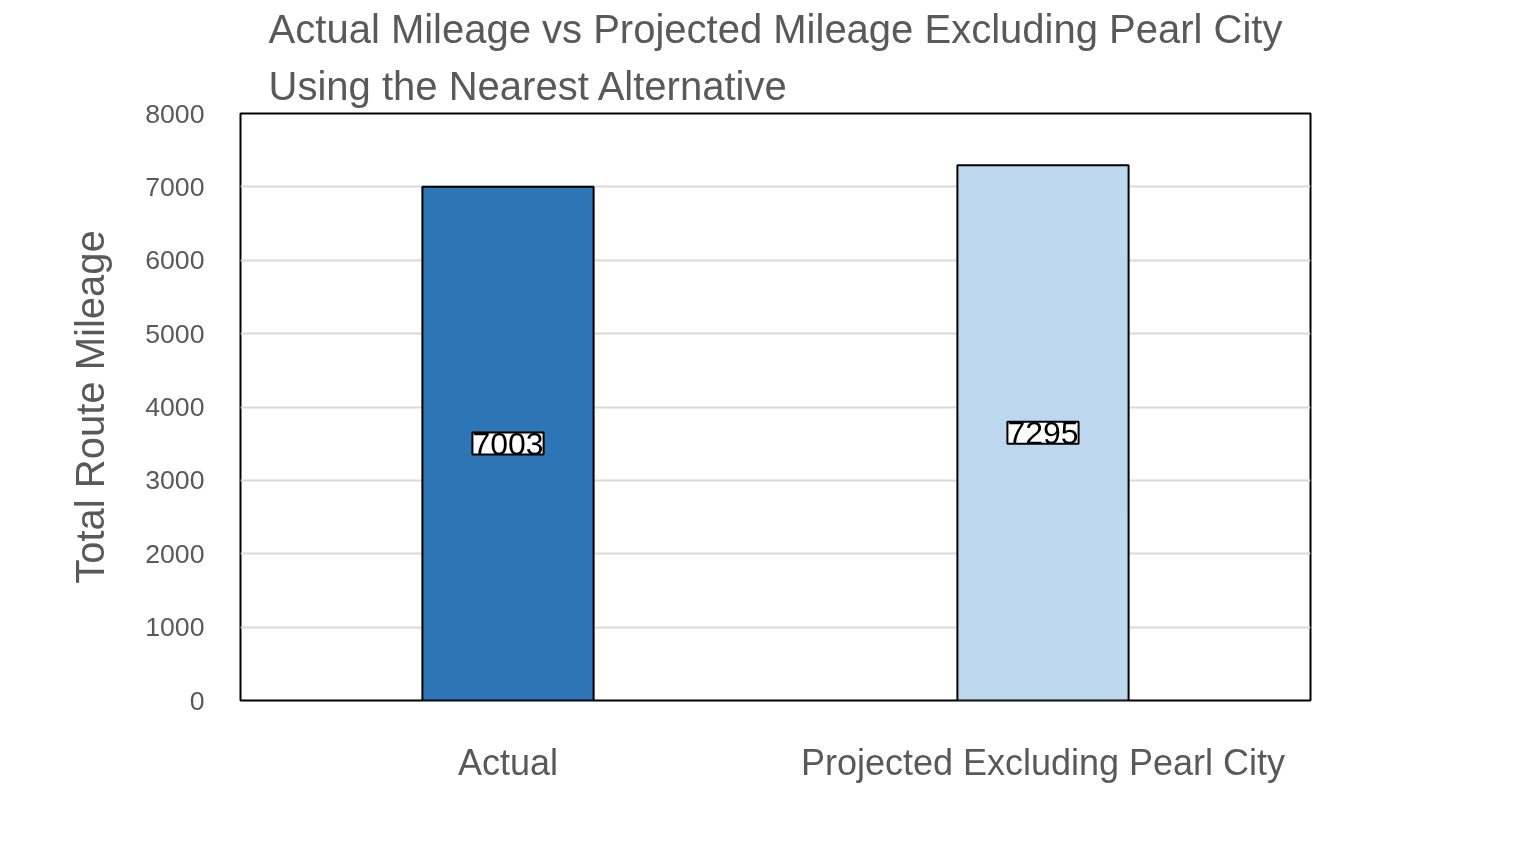 Image resolution: width=1531 pixels, height=842 pixels. What do you see at coordinates (175, 260) in the screenshot?
I see `y-tick-label: 6000` at bounding box center [175, 260].